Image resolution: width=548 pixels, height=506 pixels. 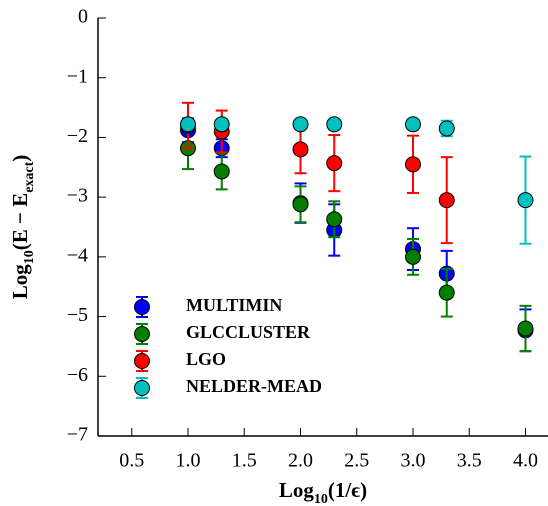 I want to click on axis-label: Log10(E − Eexact), so click(x=22, y=227).